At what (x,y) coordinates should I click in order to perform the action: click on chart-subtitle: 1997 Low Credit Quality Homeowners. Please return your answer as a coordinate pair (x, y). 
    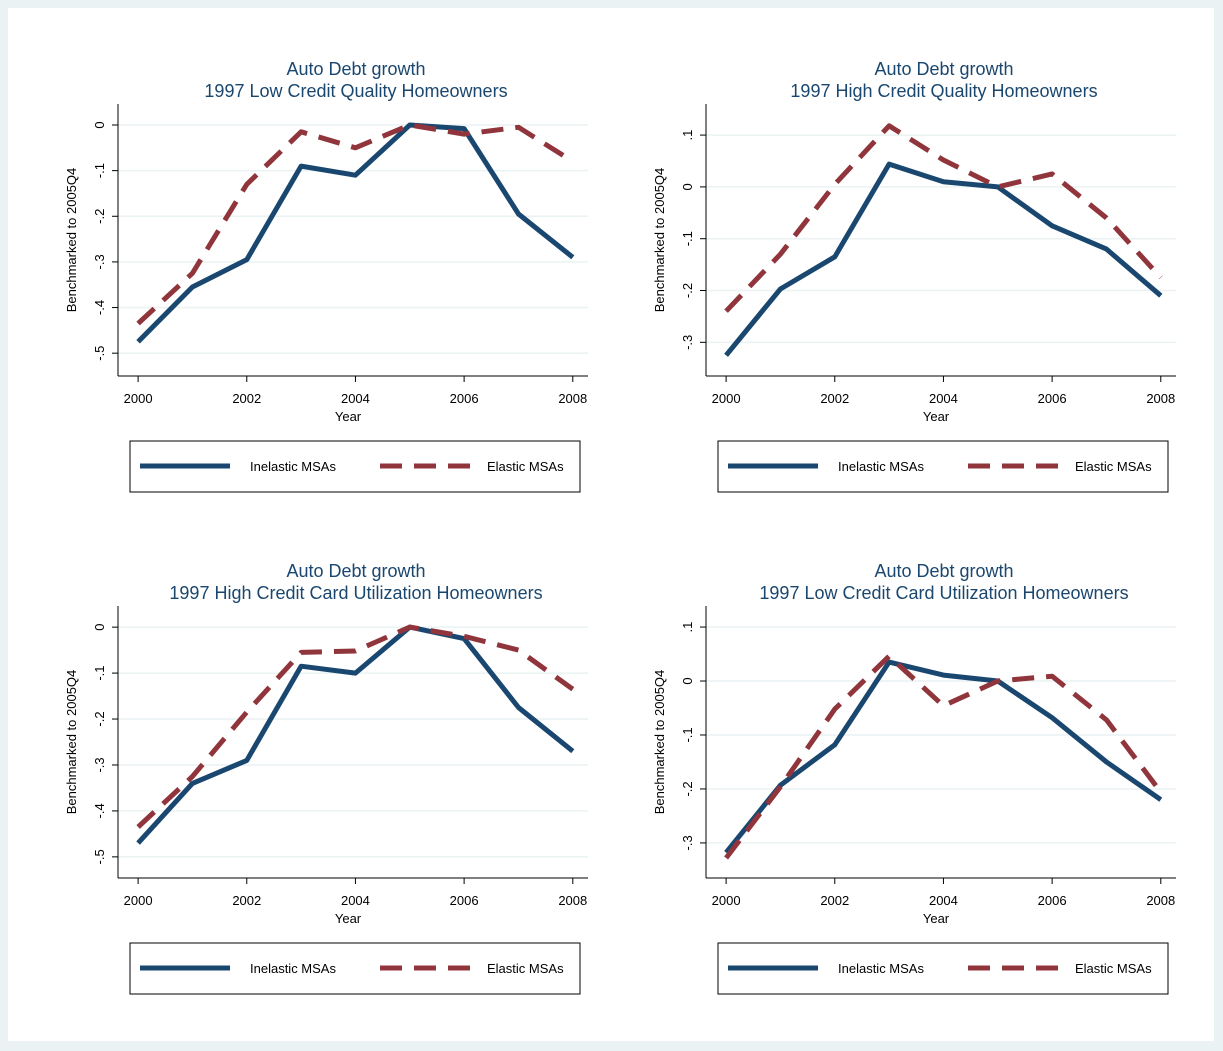
    Looking at the image, I should click on (355, 91).